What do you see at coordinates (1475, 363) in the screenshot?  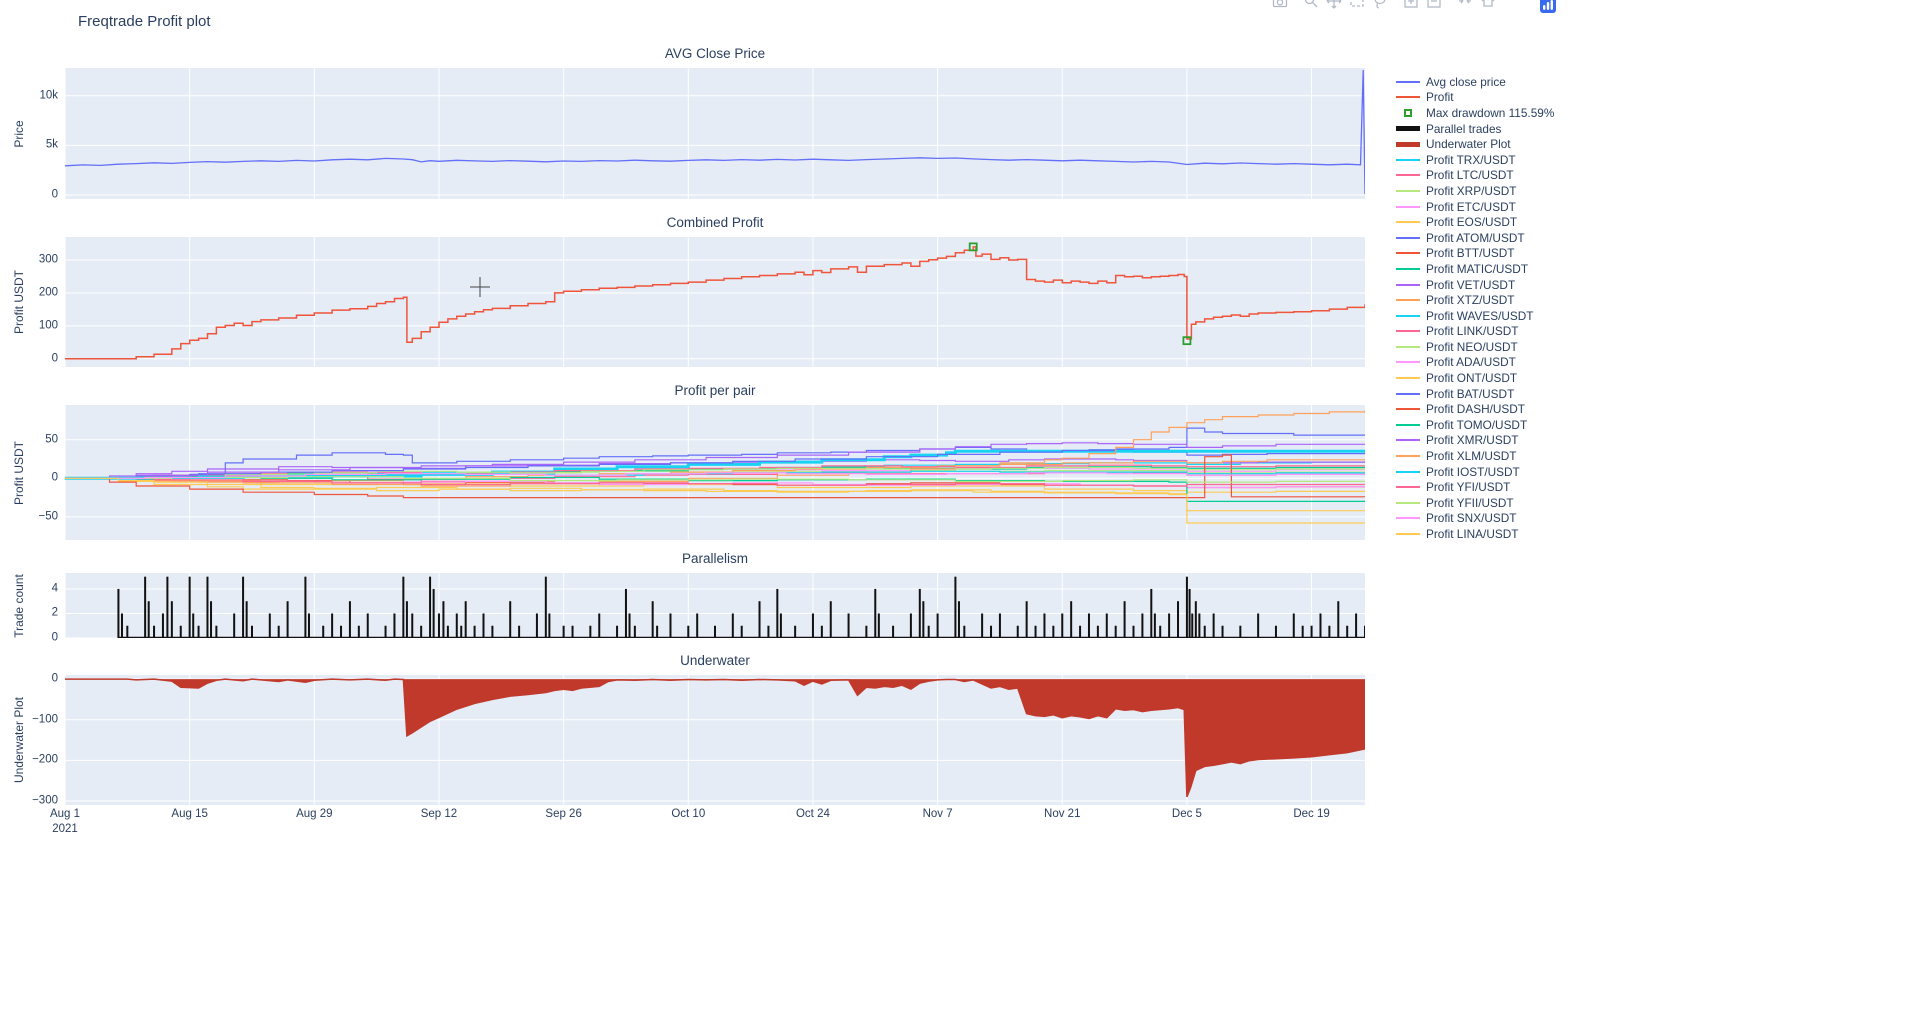 I see `legend-item-profit-ada-usdt: Profit ADA/USDT` at bounding box center [1475, 363].